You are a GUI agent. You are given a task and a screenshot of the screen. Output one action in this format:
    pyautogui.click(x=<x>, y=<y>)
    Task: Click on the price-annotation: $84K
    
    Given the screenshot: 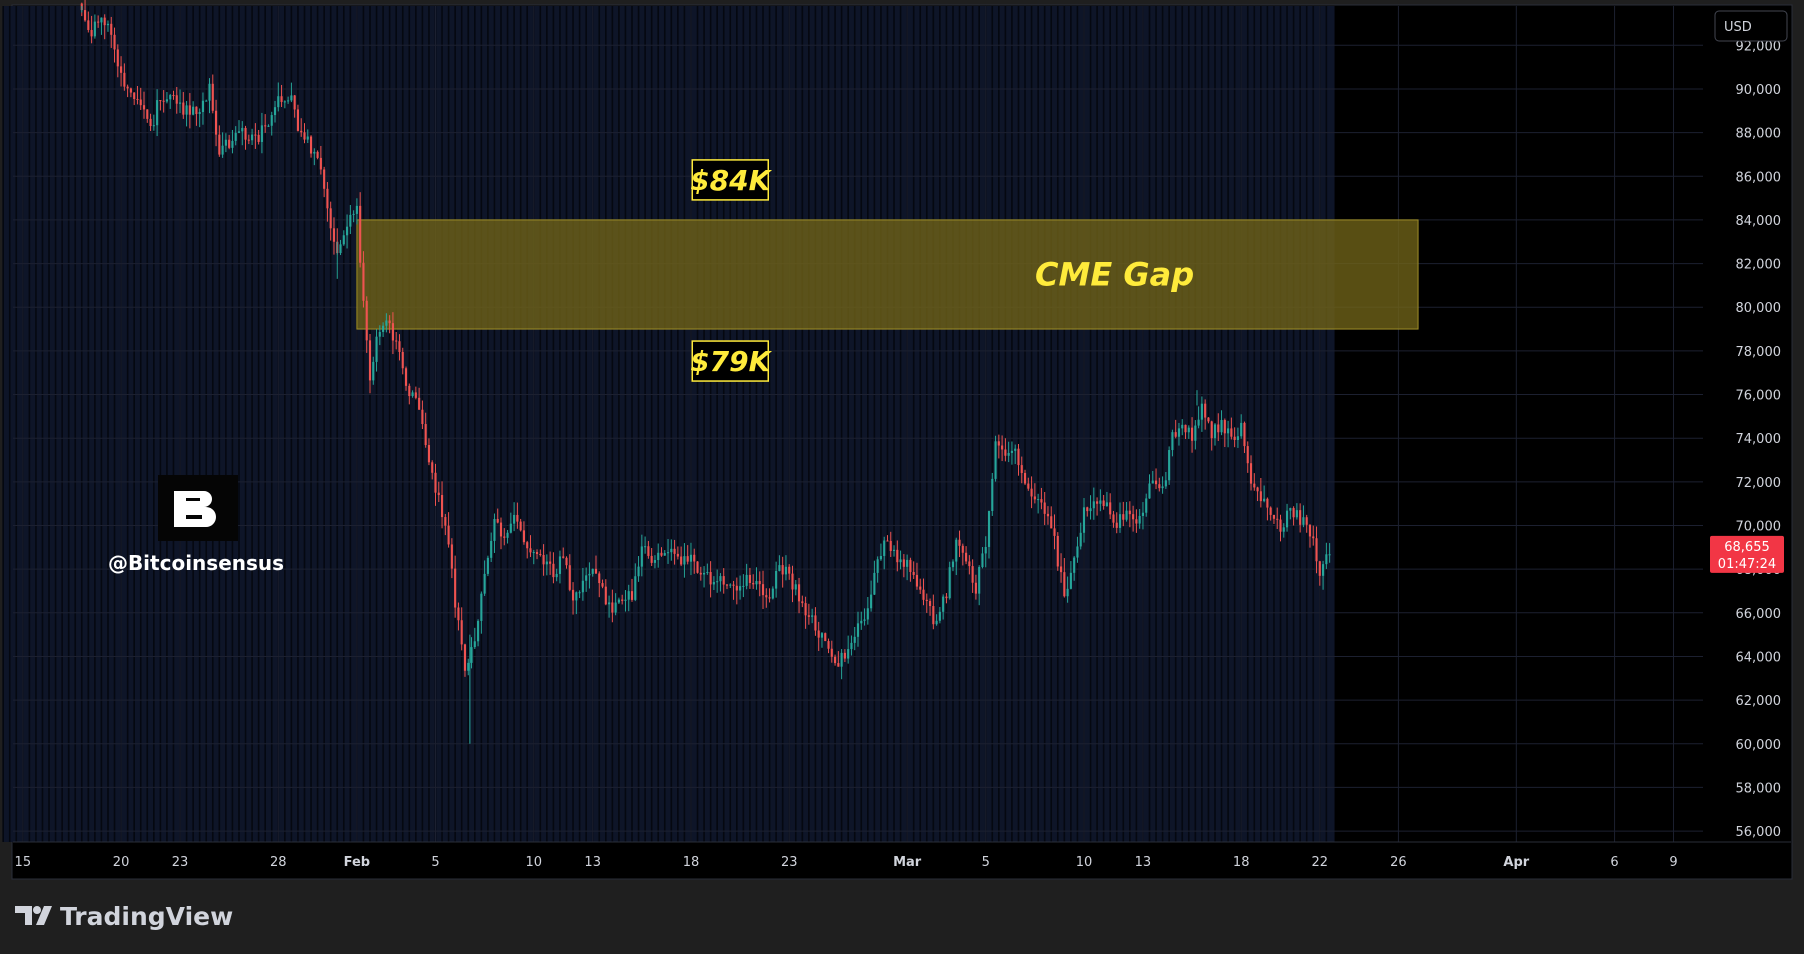 What is the action you would take?
    pyautogui.click(x=731, y=180)
    